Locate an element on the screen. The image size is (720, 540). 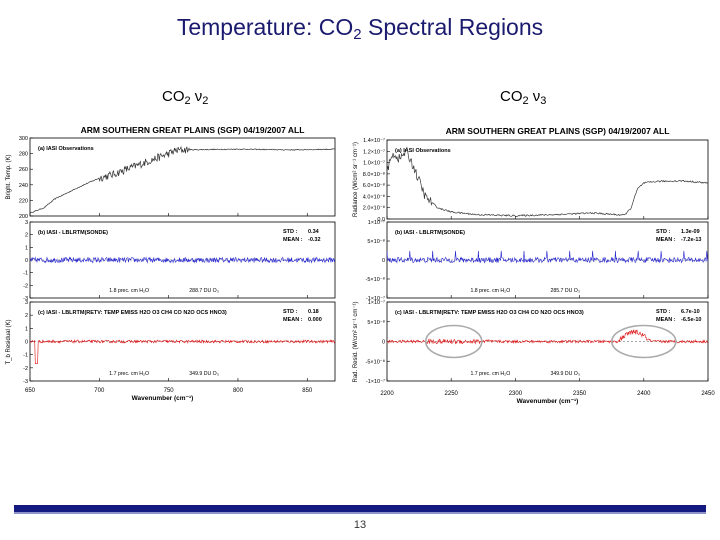
slide-title: Temperature: CO2 Spectral Regions is located at coordinates (360, 28).